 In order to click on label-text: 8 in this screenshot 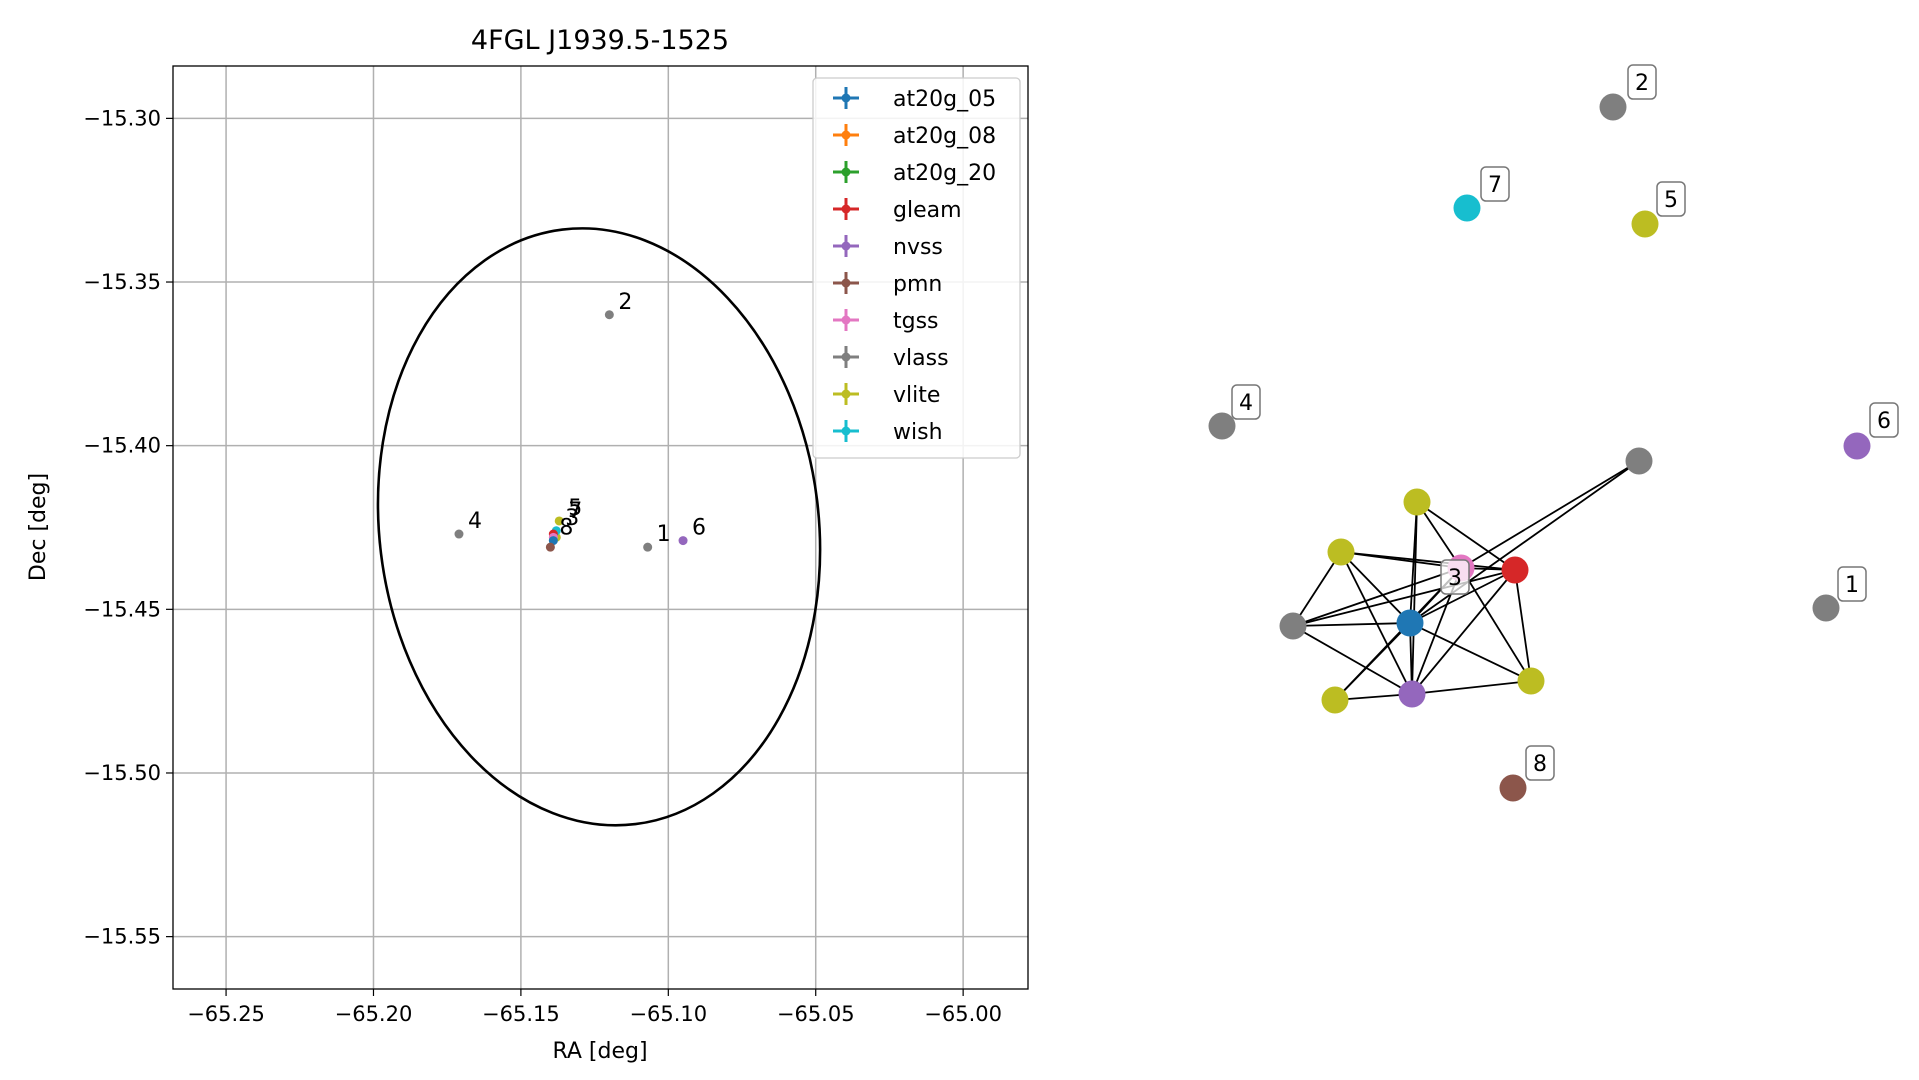, I will do `click(1540, 764)`.